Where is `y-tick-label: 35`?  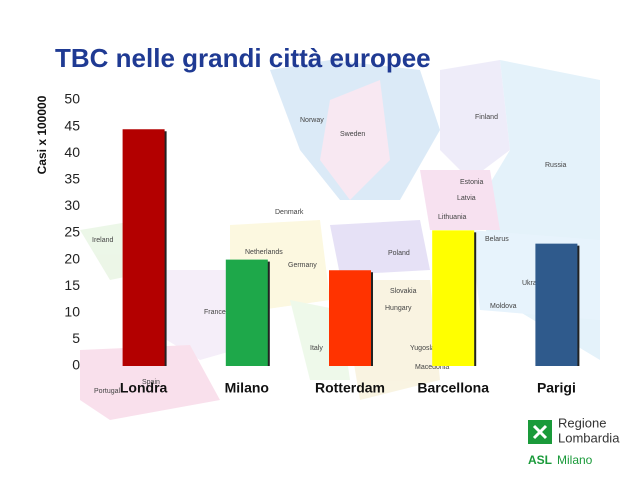
y-tick-label: 35 is located at coordinates (72, 179).